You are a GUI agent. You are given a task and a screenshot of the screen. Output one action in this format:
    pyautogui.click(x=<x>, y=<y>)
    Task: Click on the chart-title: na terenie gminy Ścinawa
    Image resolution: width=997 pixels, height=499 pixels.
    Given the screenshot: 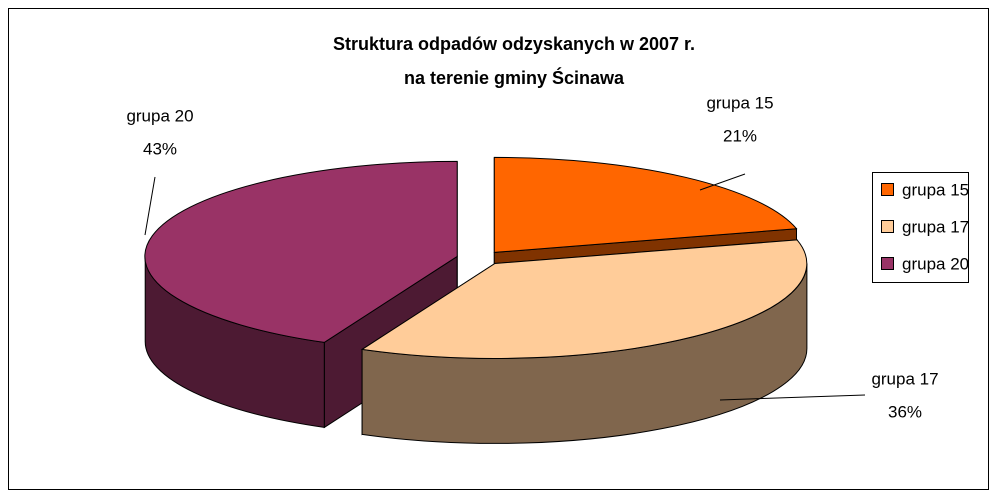 What is the action you would take?
    pyautogui.click(x=514, y=77)
    